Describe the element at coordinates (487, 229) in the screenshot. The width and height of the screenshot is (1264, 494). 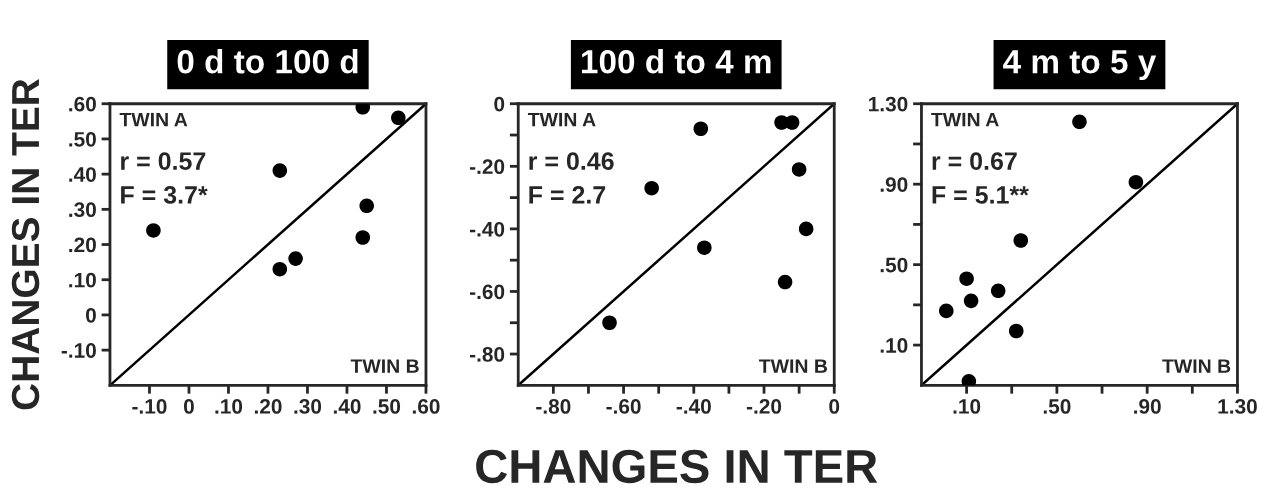
I see `y-tick-label: -.40` at that location.